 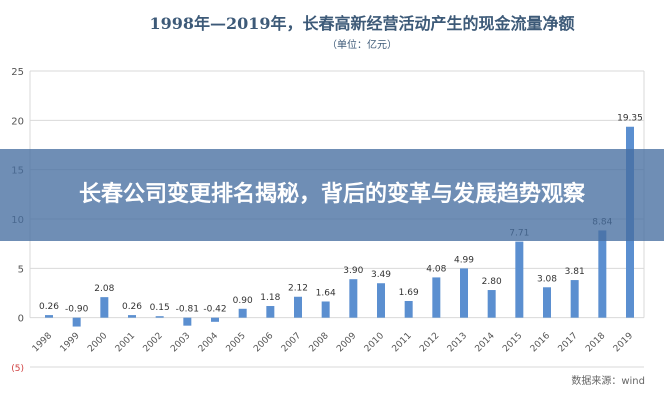 I want to click on bar-2018, so click(x=602, y=274).